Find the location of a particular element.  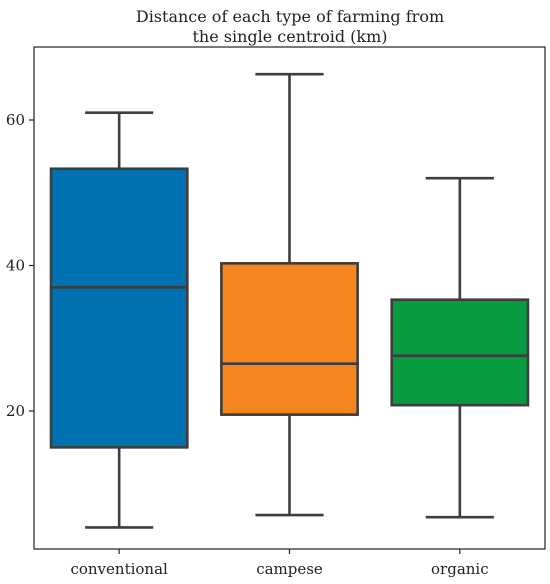

box-organic is located at coordinates (460, 347).